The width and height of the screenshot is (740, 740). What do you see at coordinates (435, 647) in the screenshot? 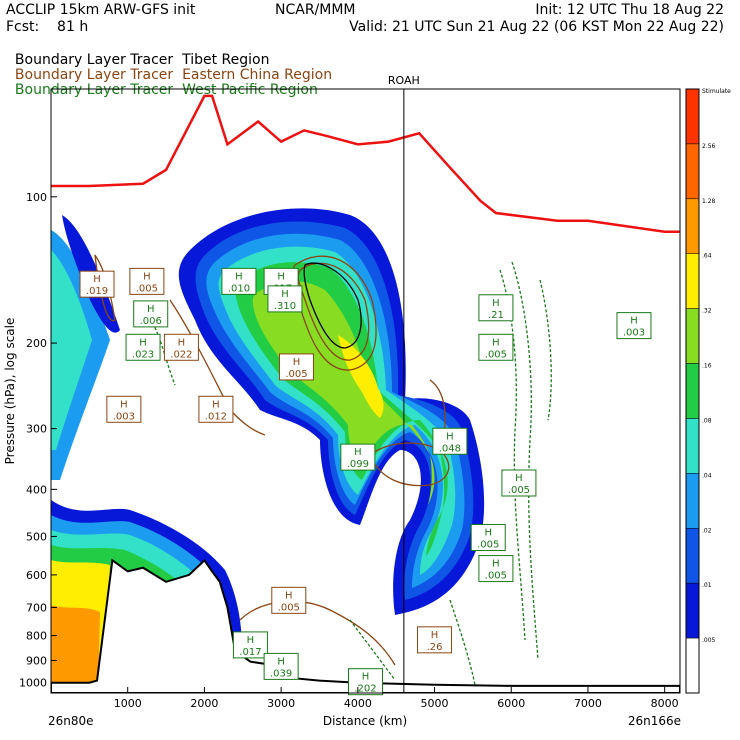
I see `tracer-label-value: .26` at bounding box center [435, 647].